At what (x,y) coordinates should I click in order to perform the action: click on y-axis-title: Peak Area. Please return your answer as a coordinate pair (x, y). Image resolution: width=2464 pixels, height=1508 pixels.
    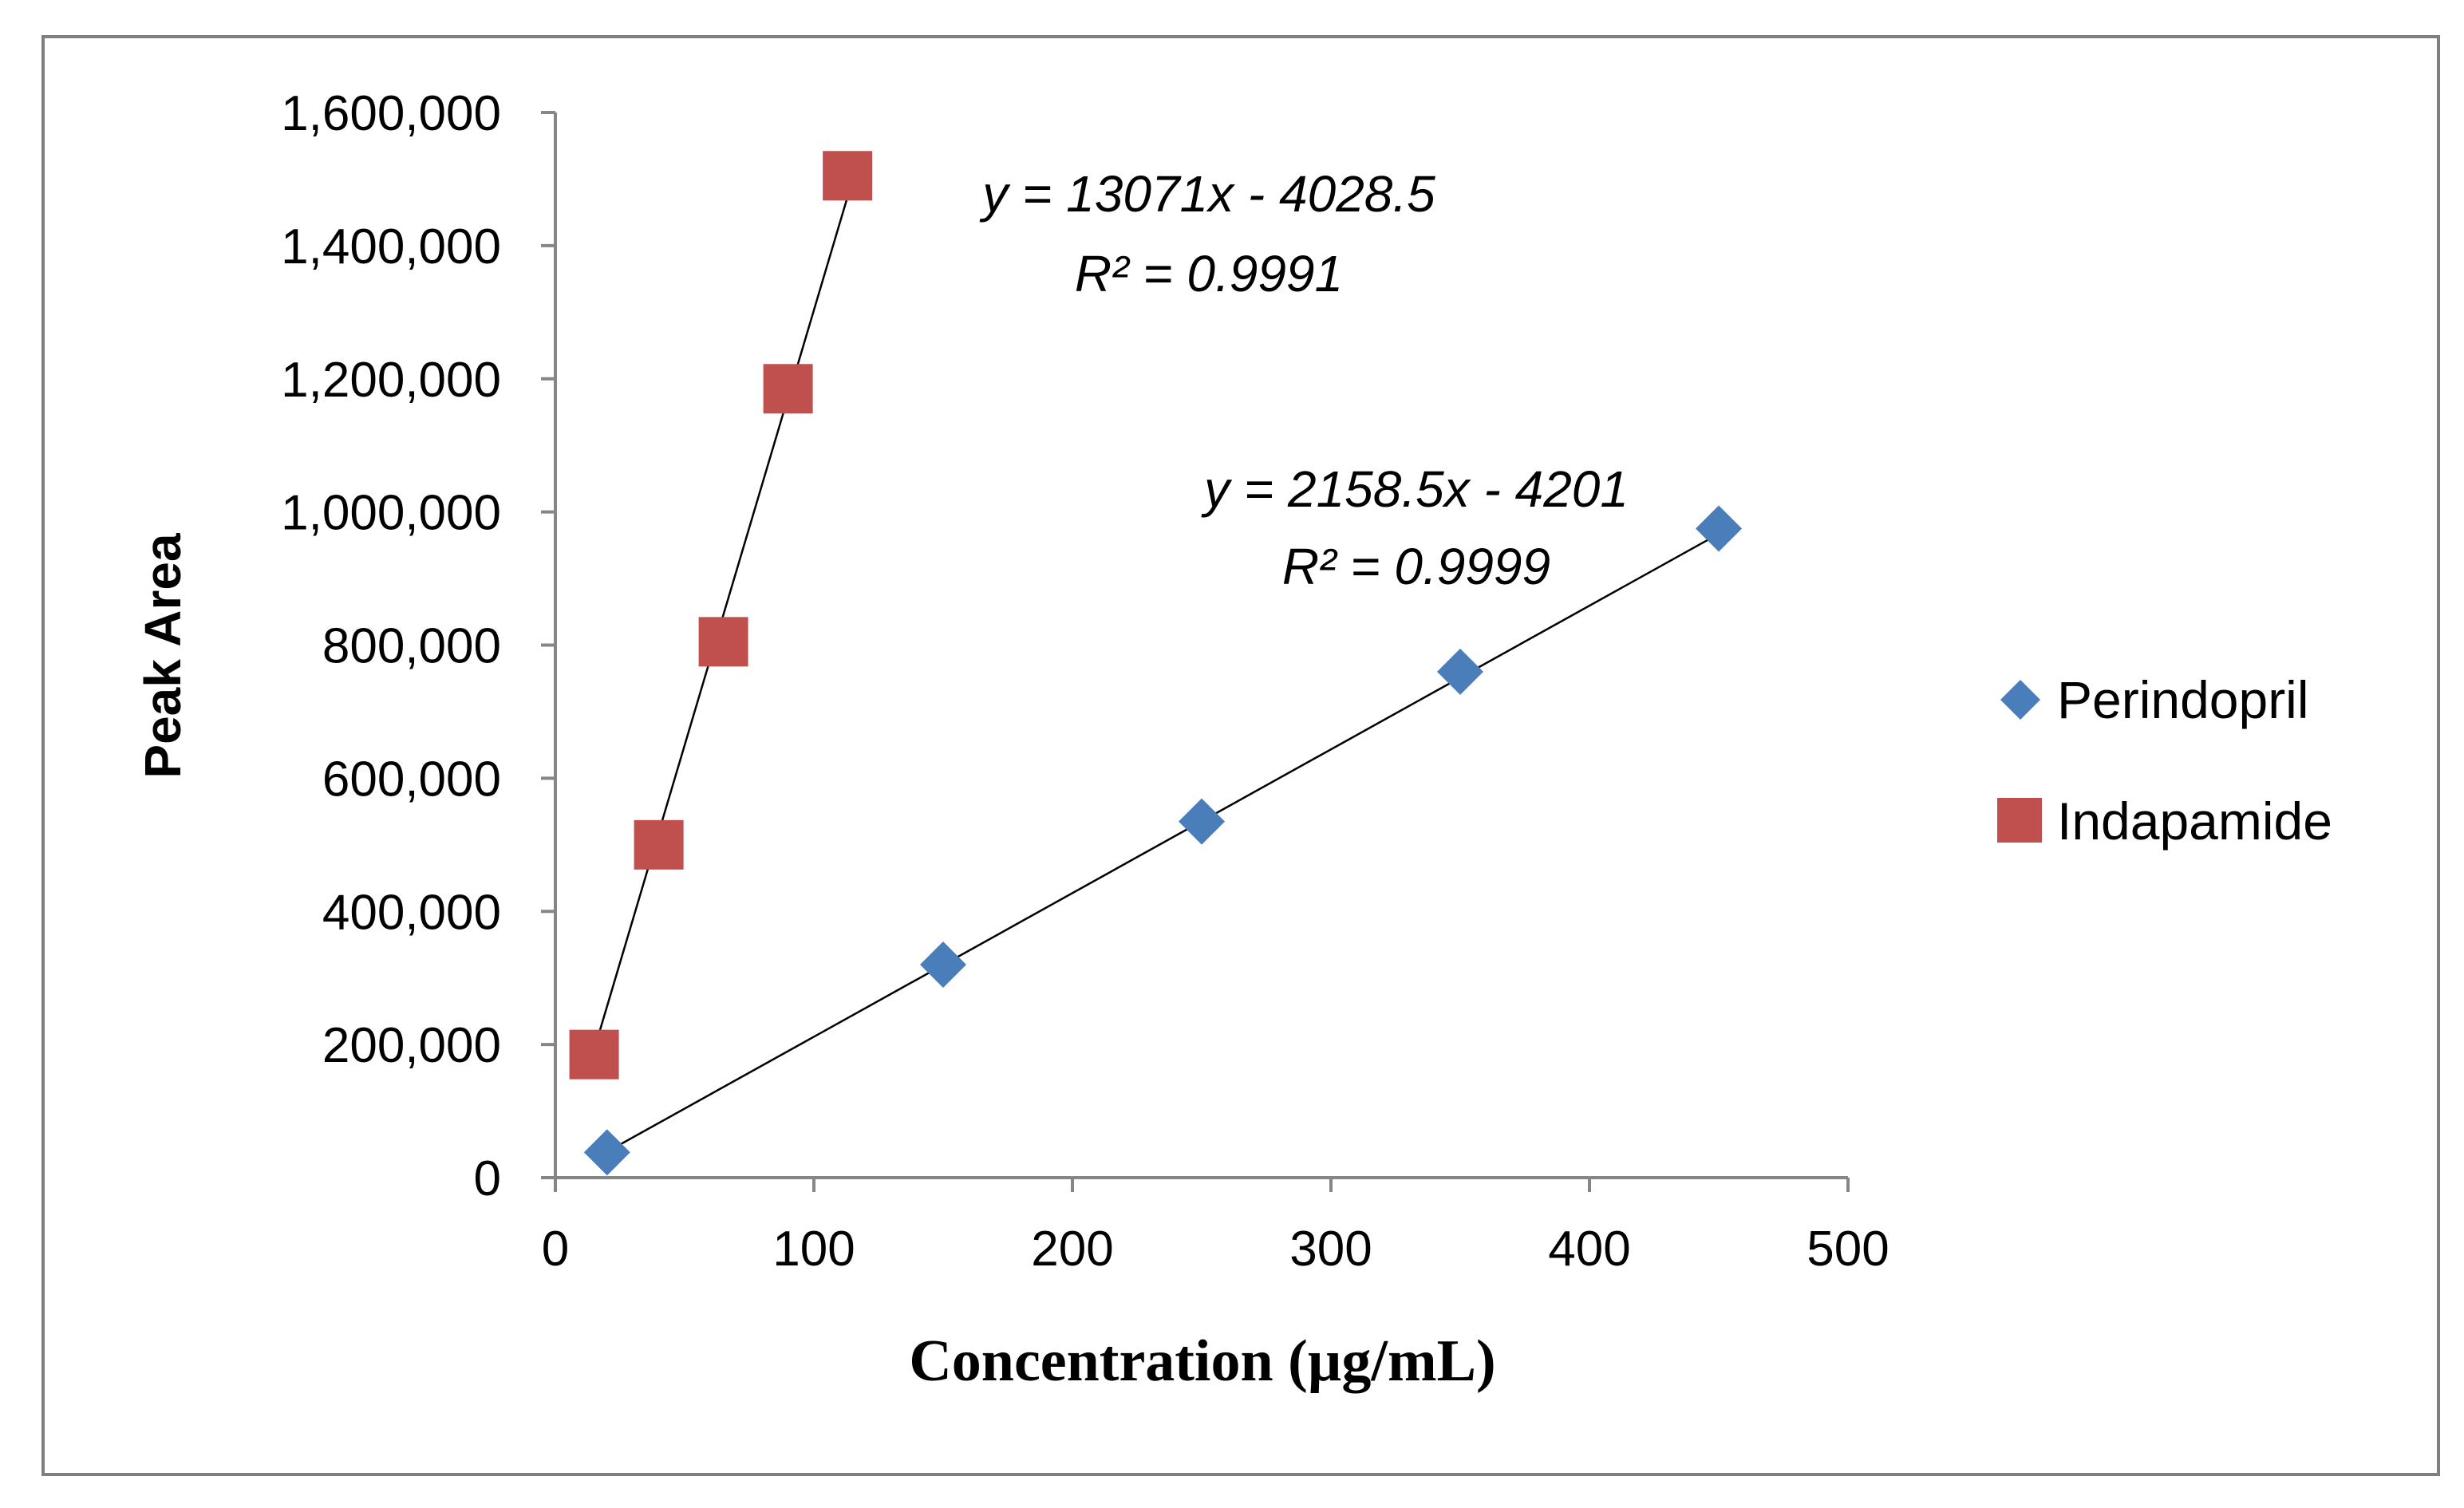
    Looking at the image, I should click on (163, 656).